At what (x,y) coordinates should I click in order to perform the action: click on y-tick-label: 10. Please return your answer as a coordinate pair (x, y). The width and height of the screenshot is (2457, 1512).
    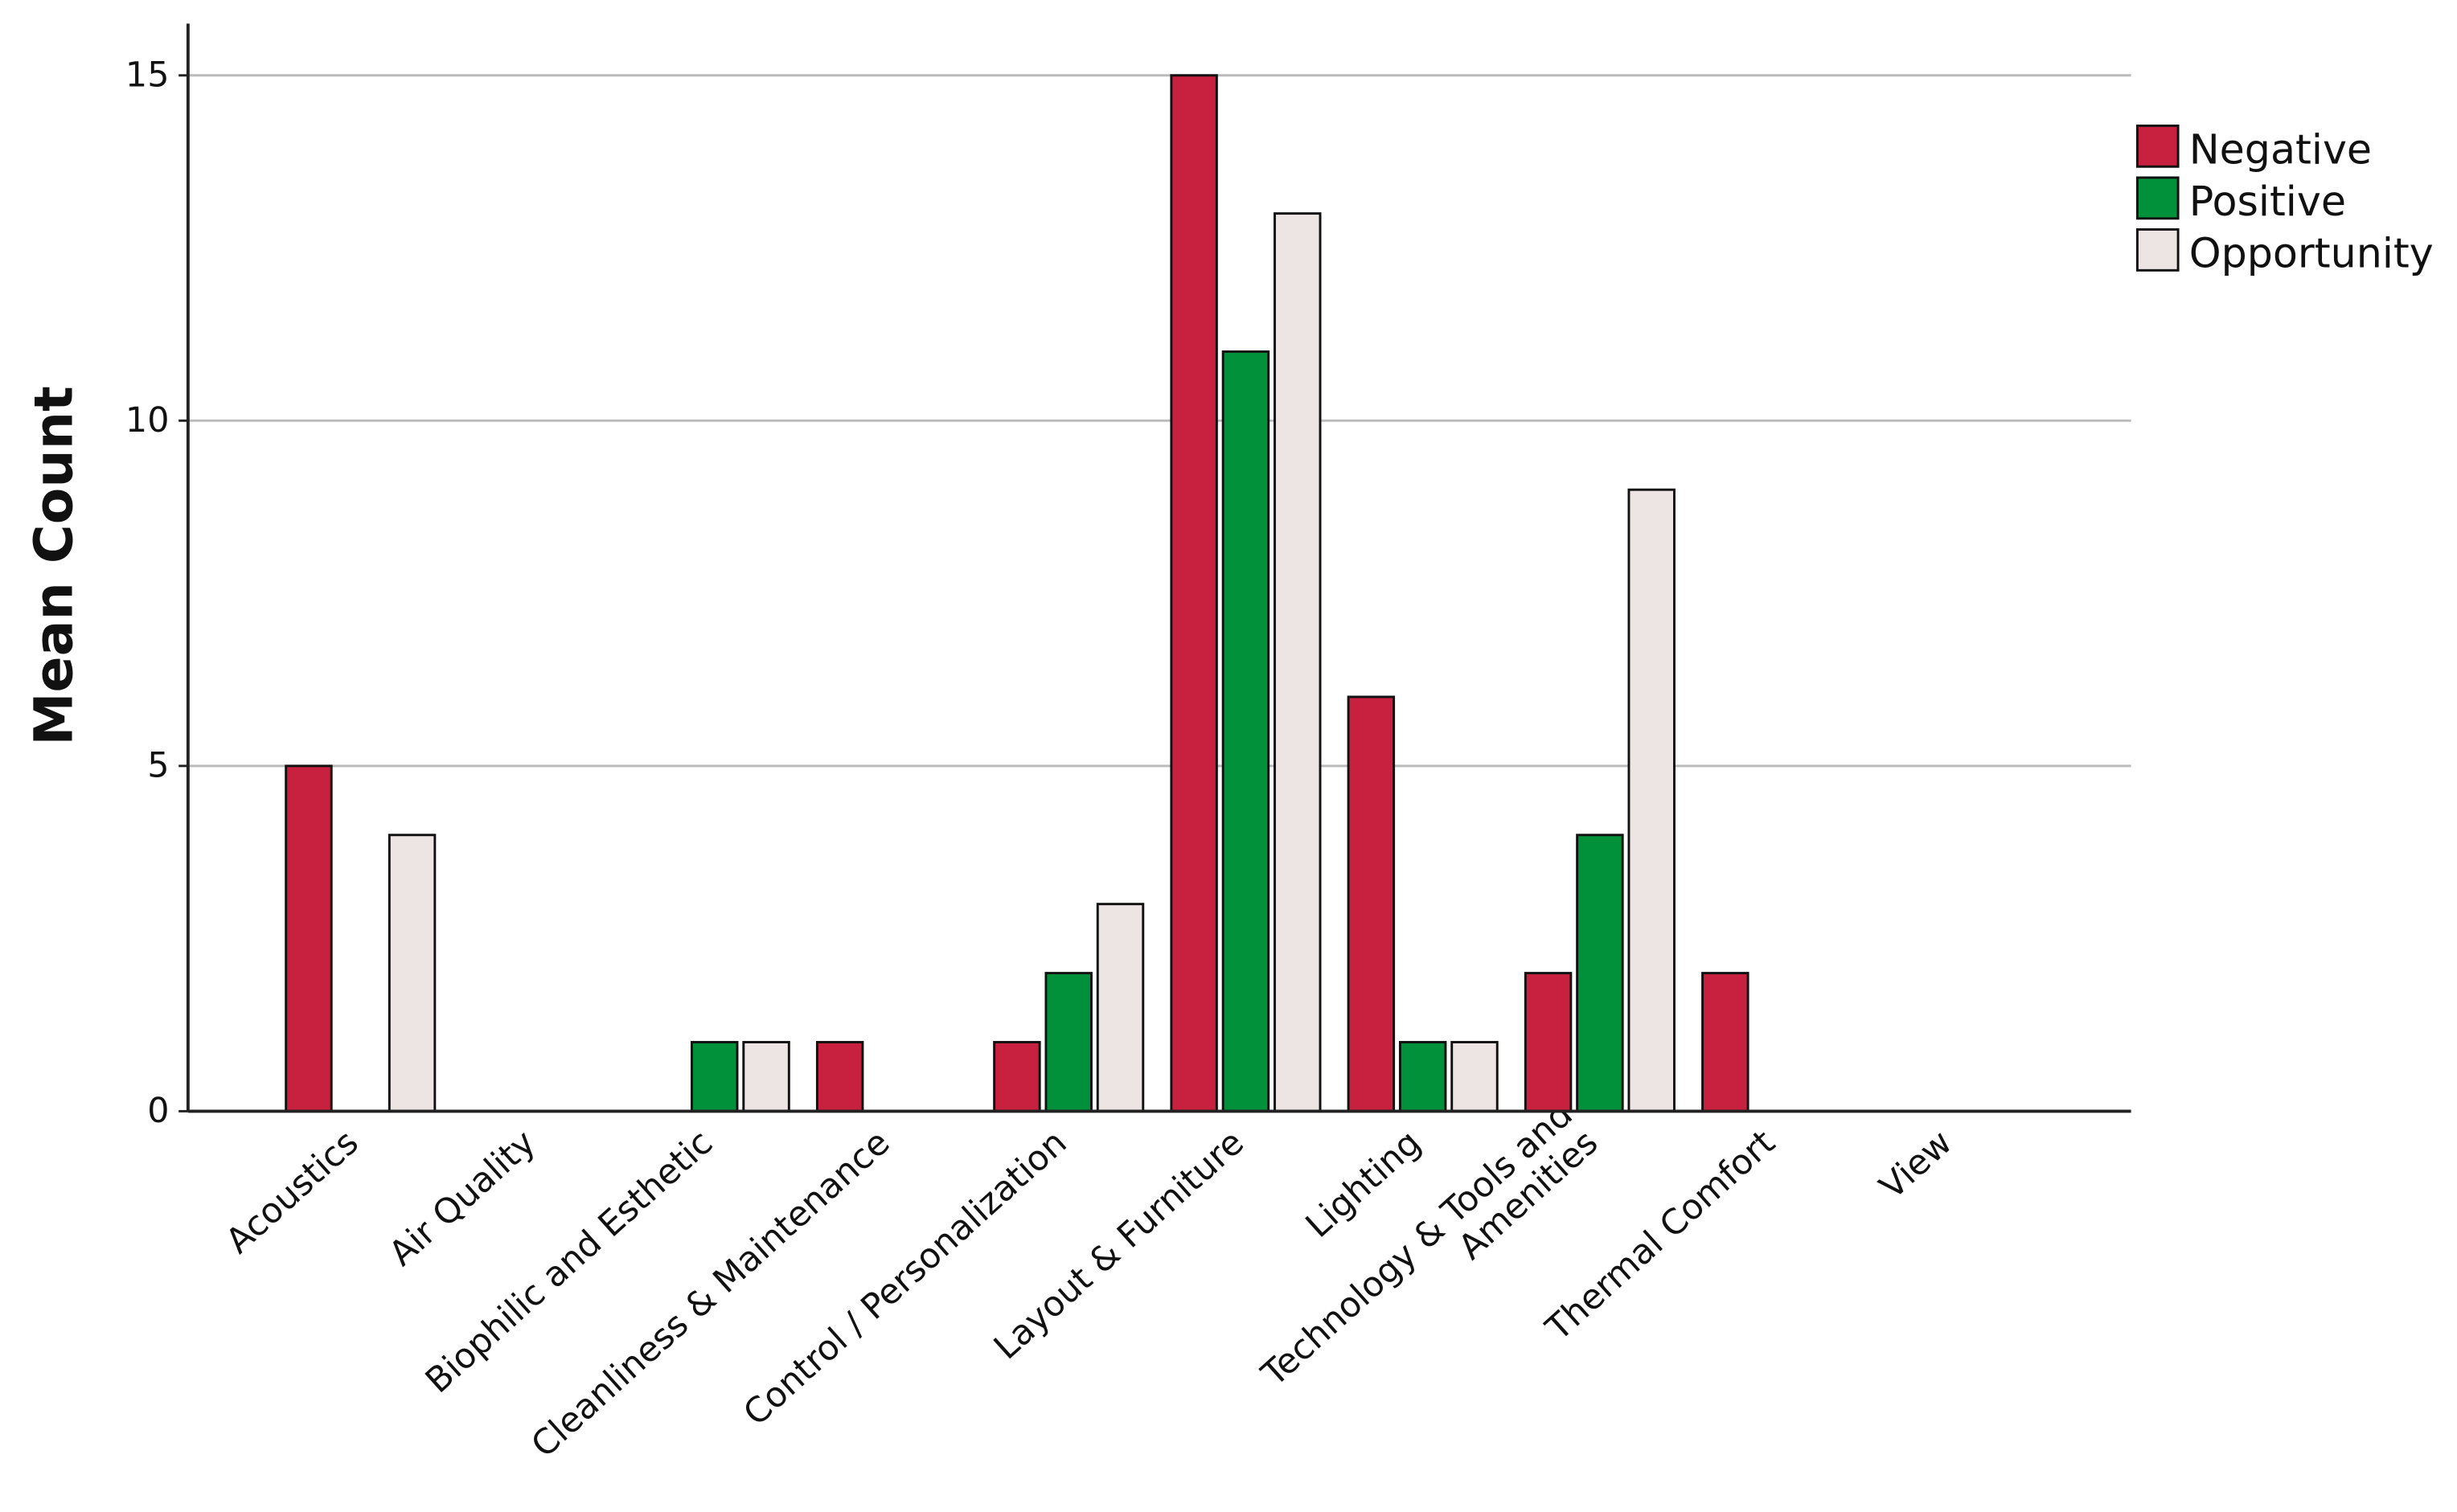
    Looking at the image, I should click on (147, 420).